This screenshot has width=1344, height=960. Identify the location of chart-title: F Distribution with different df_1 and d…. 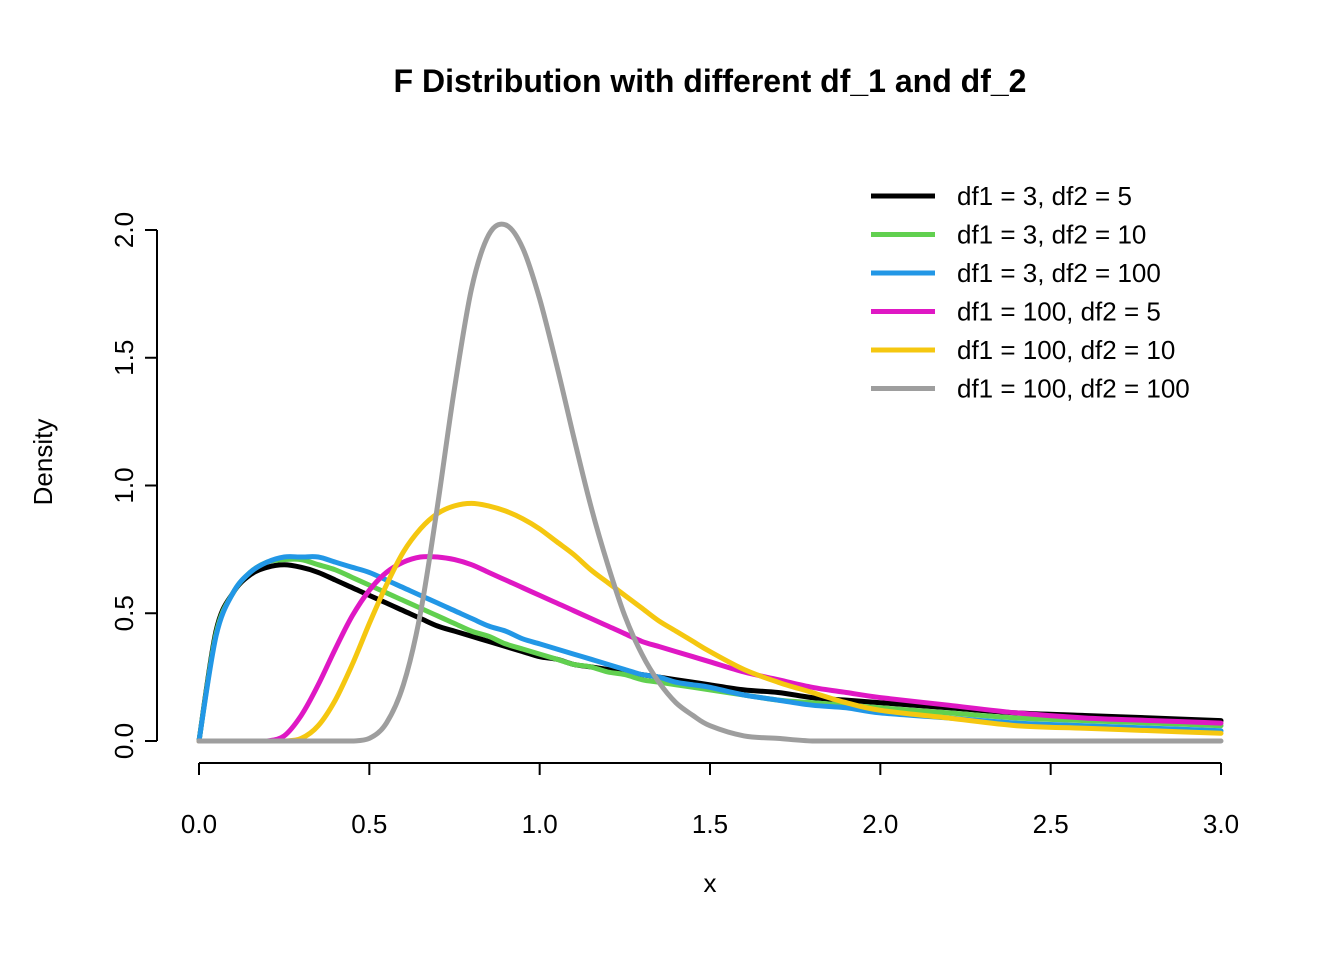
(710, 81).